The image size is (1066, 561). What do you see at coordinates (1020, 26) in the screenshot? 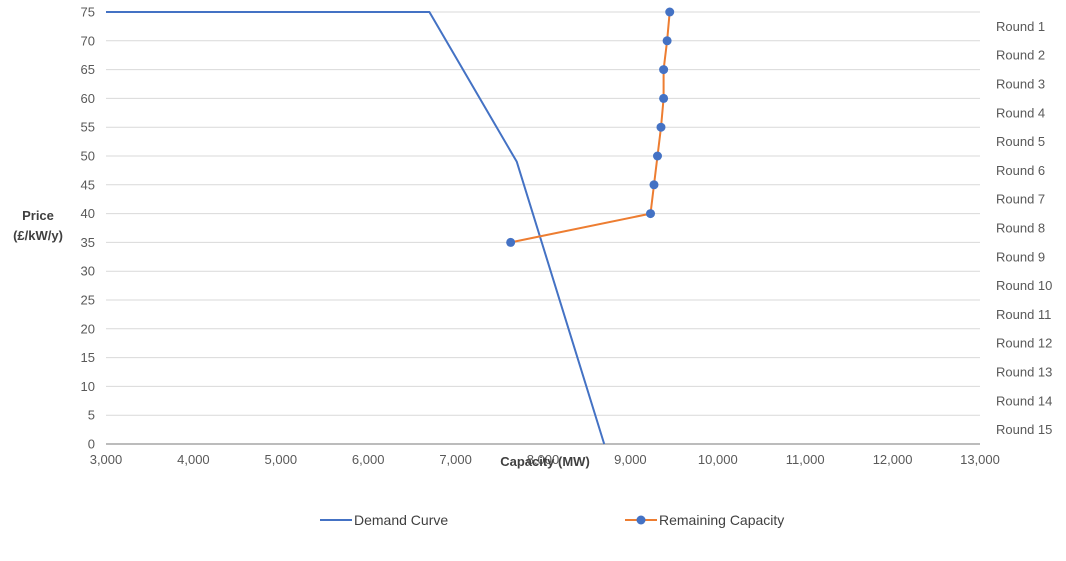
I see `round-label: Round 1` at bounding box center [1020, 26].